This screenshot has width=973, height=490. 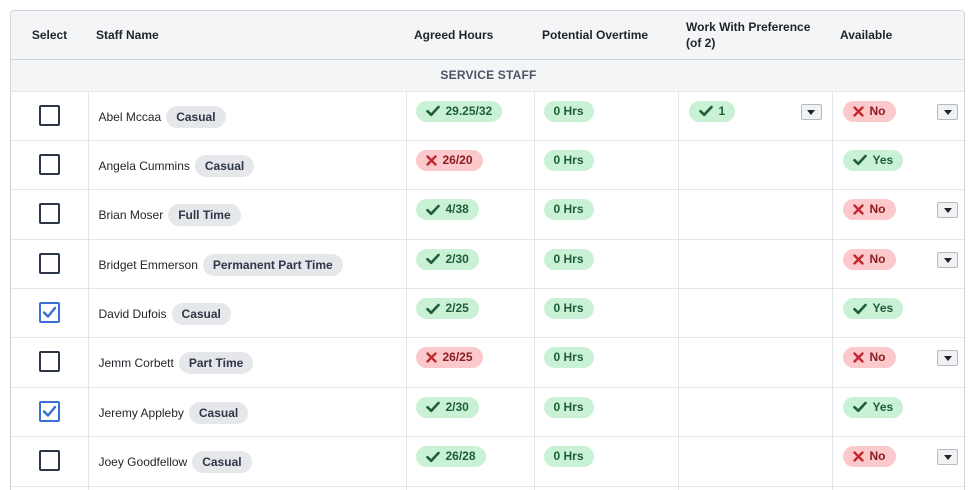 I want to click on staff-name-cell: Jeremy Appleby Casual, so click(x=246, y=412).